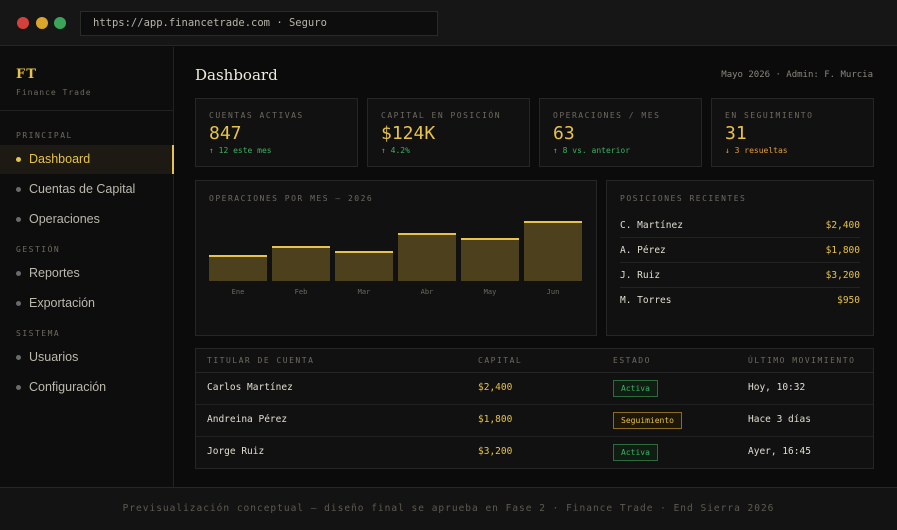 The image size is (897, 530). I want to click on table-row: Carlos Martínez $2,400 Activa Hoy, 10:32, so click(534, 389).